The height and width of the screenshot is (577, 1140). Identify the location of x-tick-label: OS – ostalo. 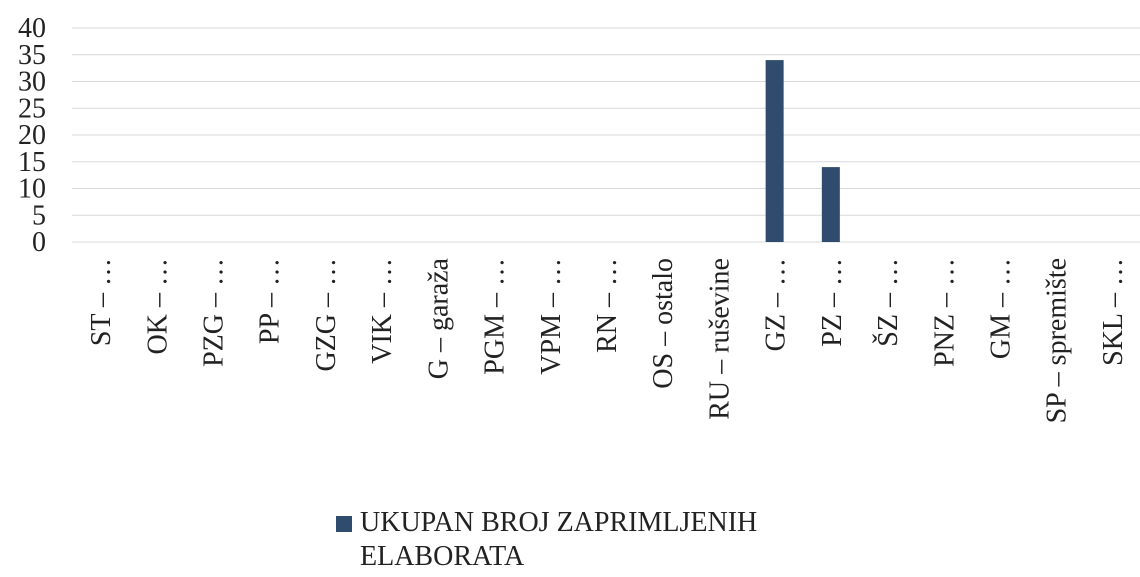
(663, 323).